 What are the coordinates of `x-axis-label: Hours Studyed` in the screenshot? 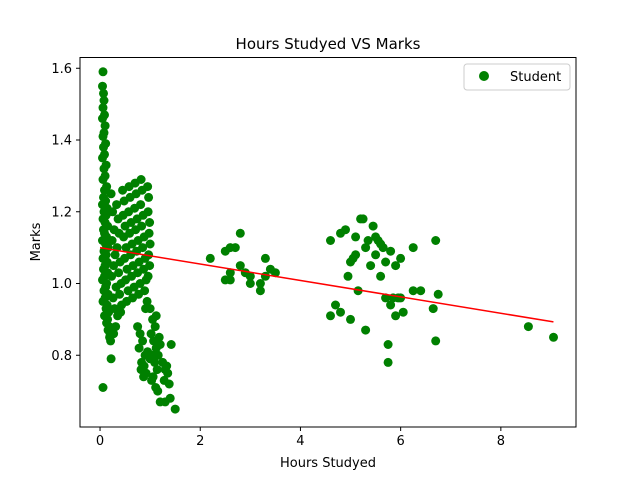 It's located at (328, 463).